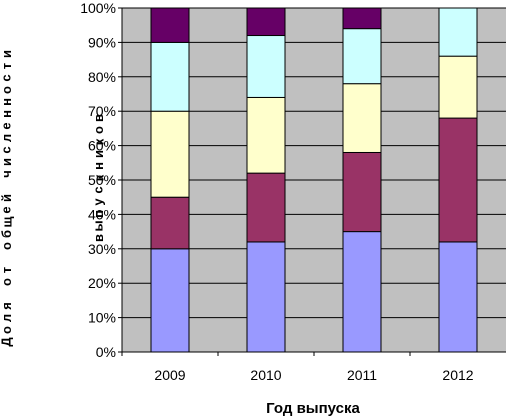  What do you see at coordinates (297, 367) in the screenshot?
I see `x-tick-labels: 2009 2010 2011 2012` at bounding box center [297, 367].